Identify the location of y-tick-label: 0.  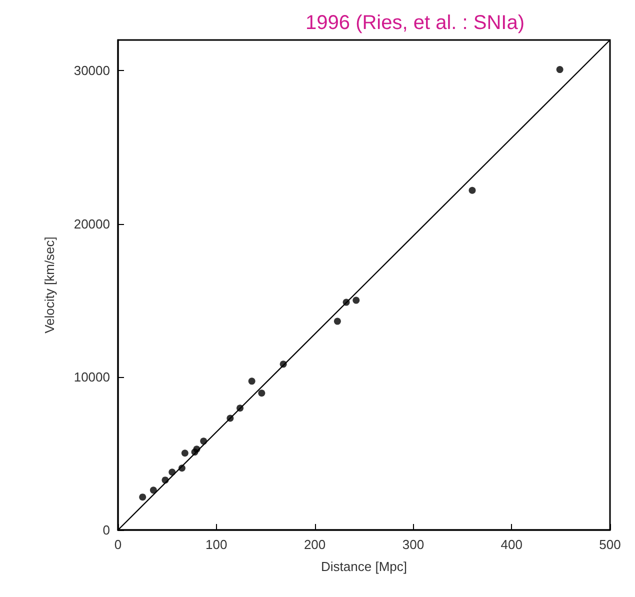
(106, 530).